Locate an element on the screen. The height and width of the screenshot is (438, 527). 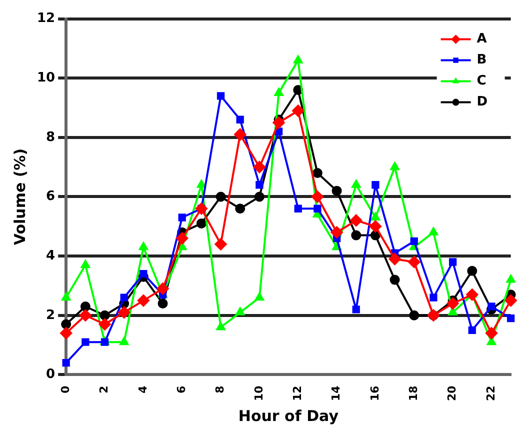
x-tick-label: 22 is located at coordinates (491, 394).